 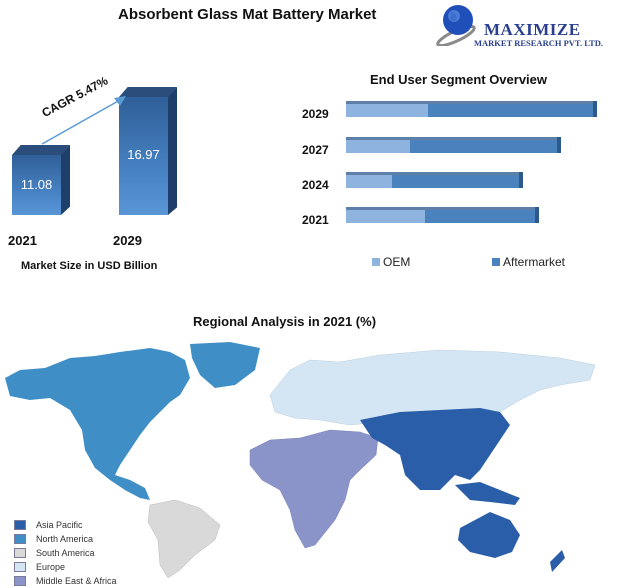 I want to click on logo-subtitle: MARKET RESEARCH PVT. LTD., so click(x=539, y=43).